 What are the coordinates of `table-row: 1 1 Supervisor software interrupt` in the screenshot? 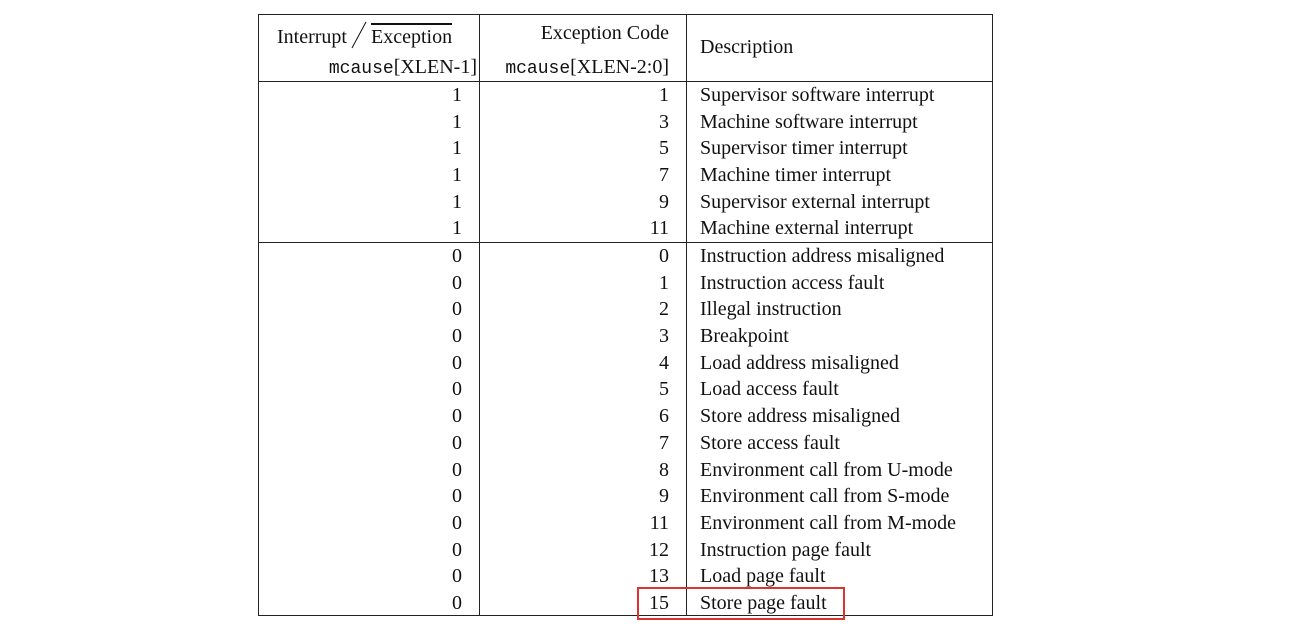 It's located at (625, 95).